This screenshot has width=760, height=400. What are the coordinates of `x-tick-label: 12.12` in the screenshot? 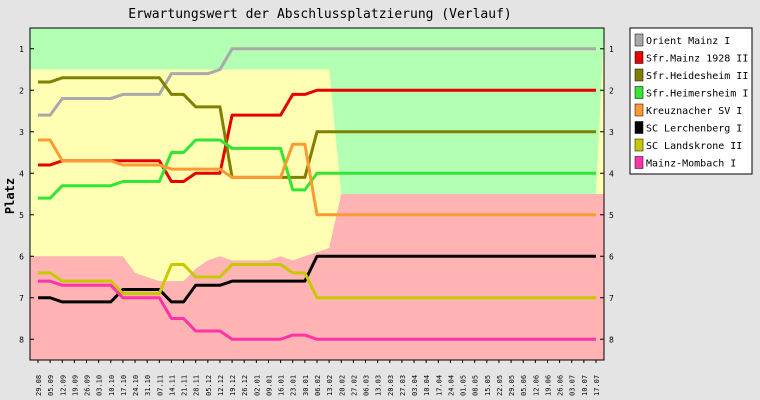 It's located at (221, 385).